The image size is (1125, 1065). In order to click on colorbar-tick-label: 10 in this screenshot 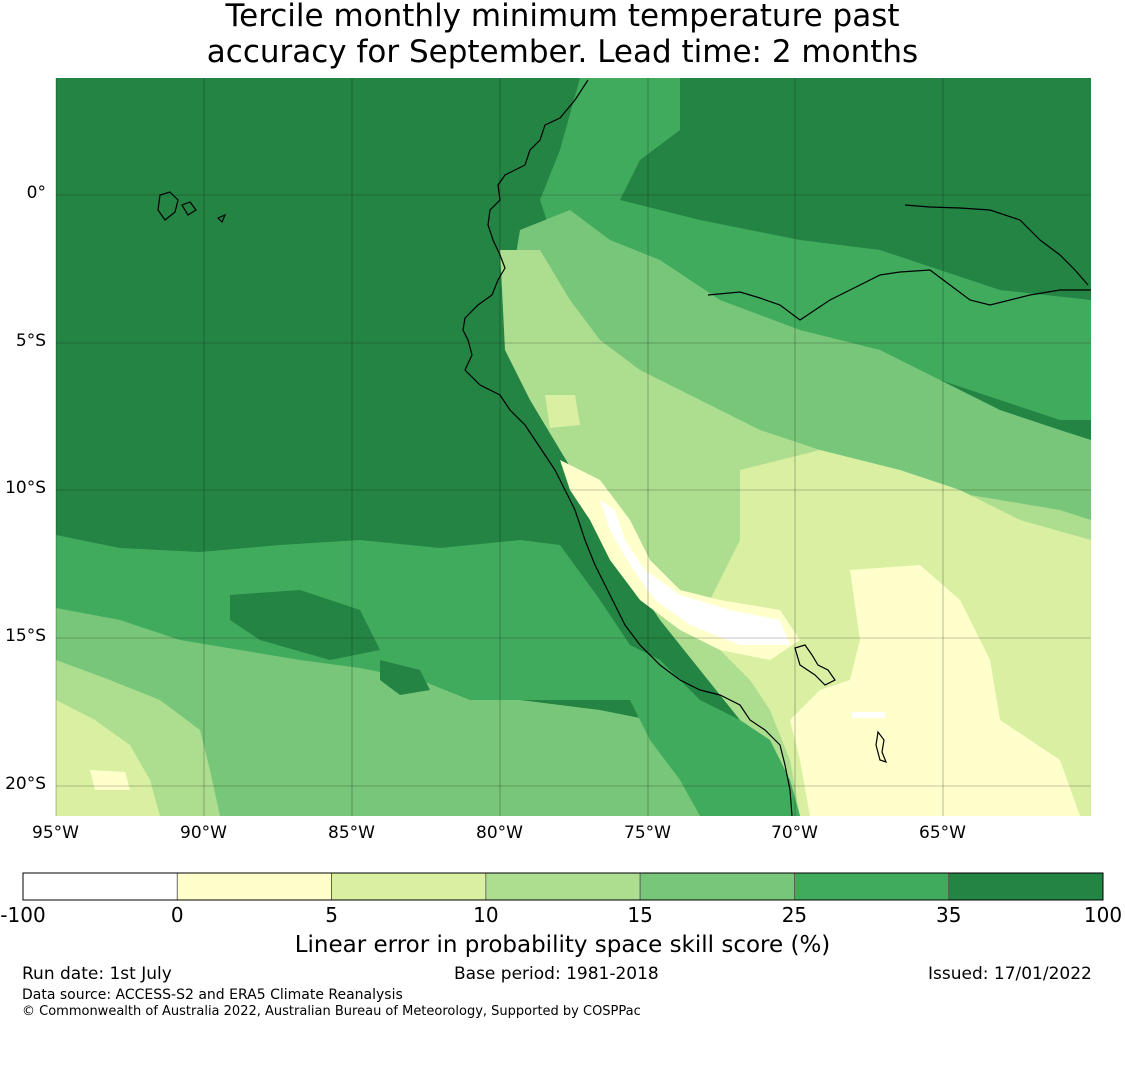, I will do `click(486, 915)`.